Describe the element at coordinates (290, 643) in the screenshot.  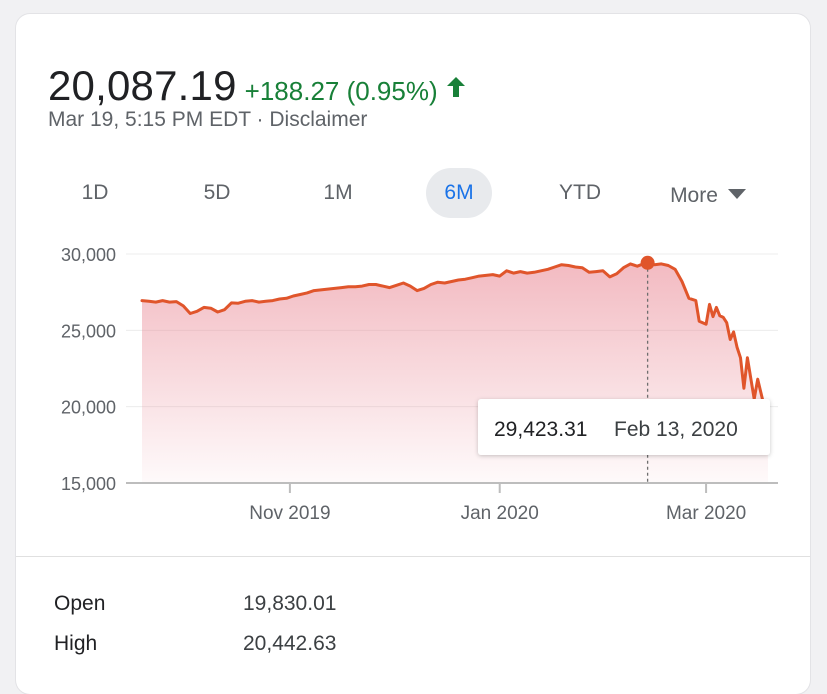
I see `stat-value-high: 20,442.63` at that location.